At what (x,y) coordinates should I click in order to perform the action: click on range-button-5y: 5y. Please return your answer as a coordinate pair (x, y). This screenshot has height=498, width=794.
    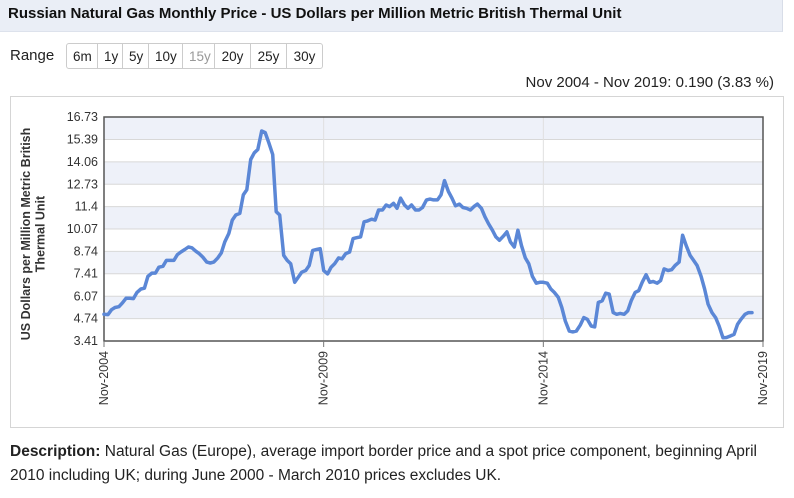
    Looking at the image, I should click on (135, 56).